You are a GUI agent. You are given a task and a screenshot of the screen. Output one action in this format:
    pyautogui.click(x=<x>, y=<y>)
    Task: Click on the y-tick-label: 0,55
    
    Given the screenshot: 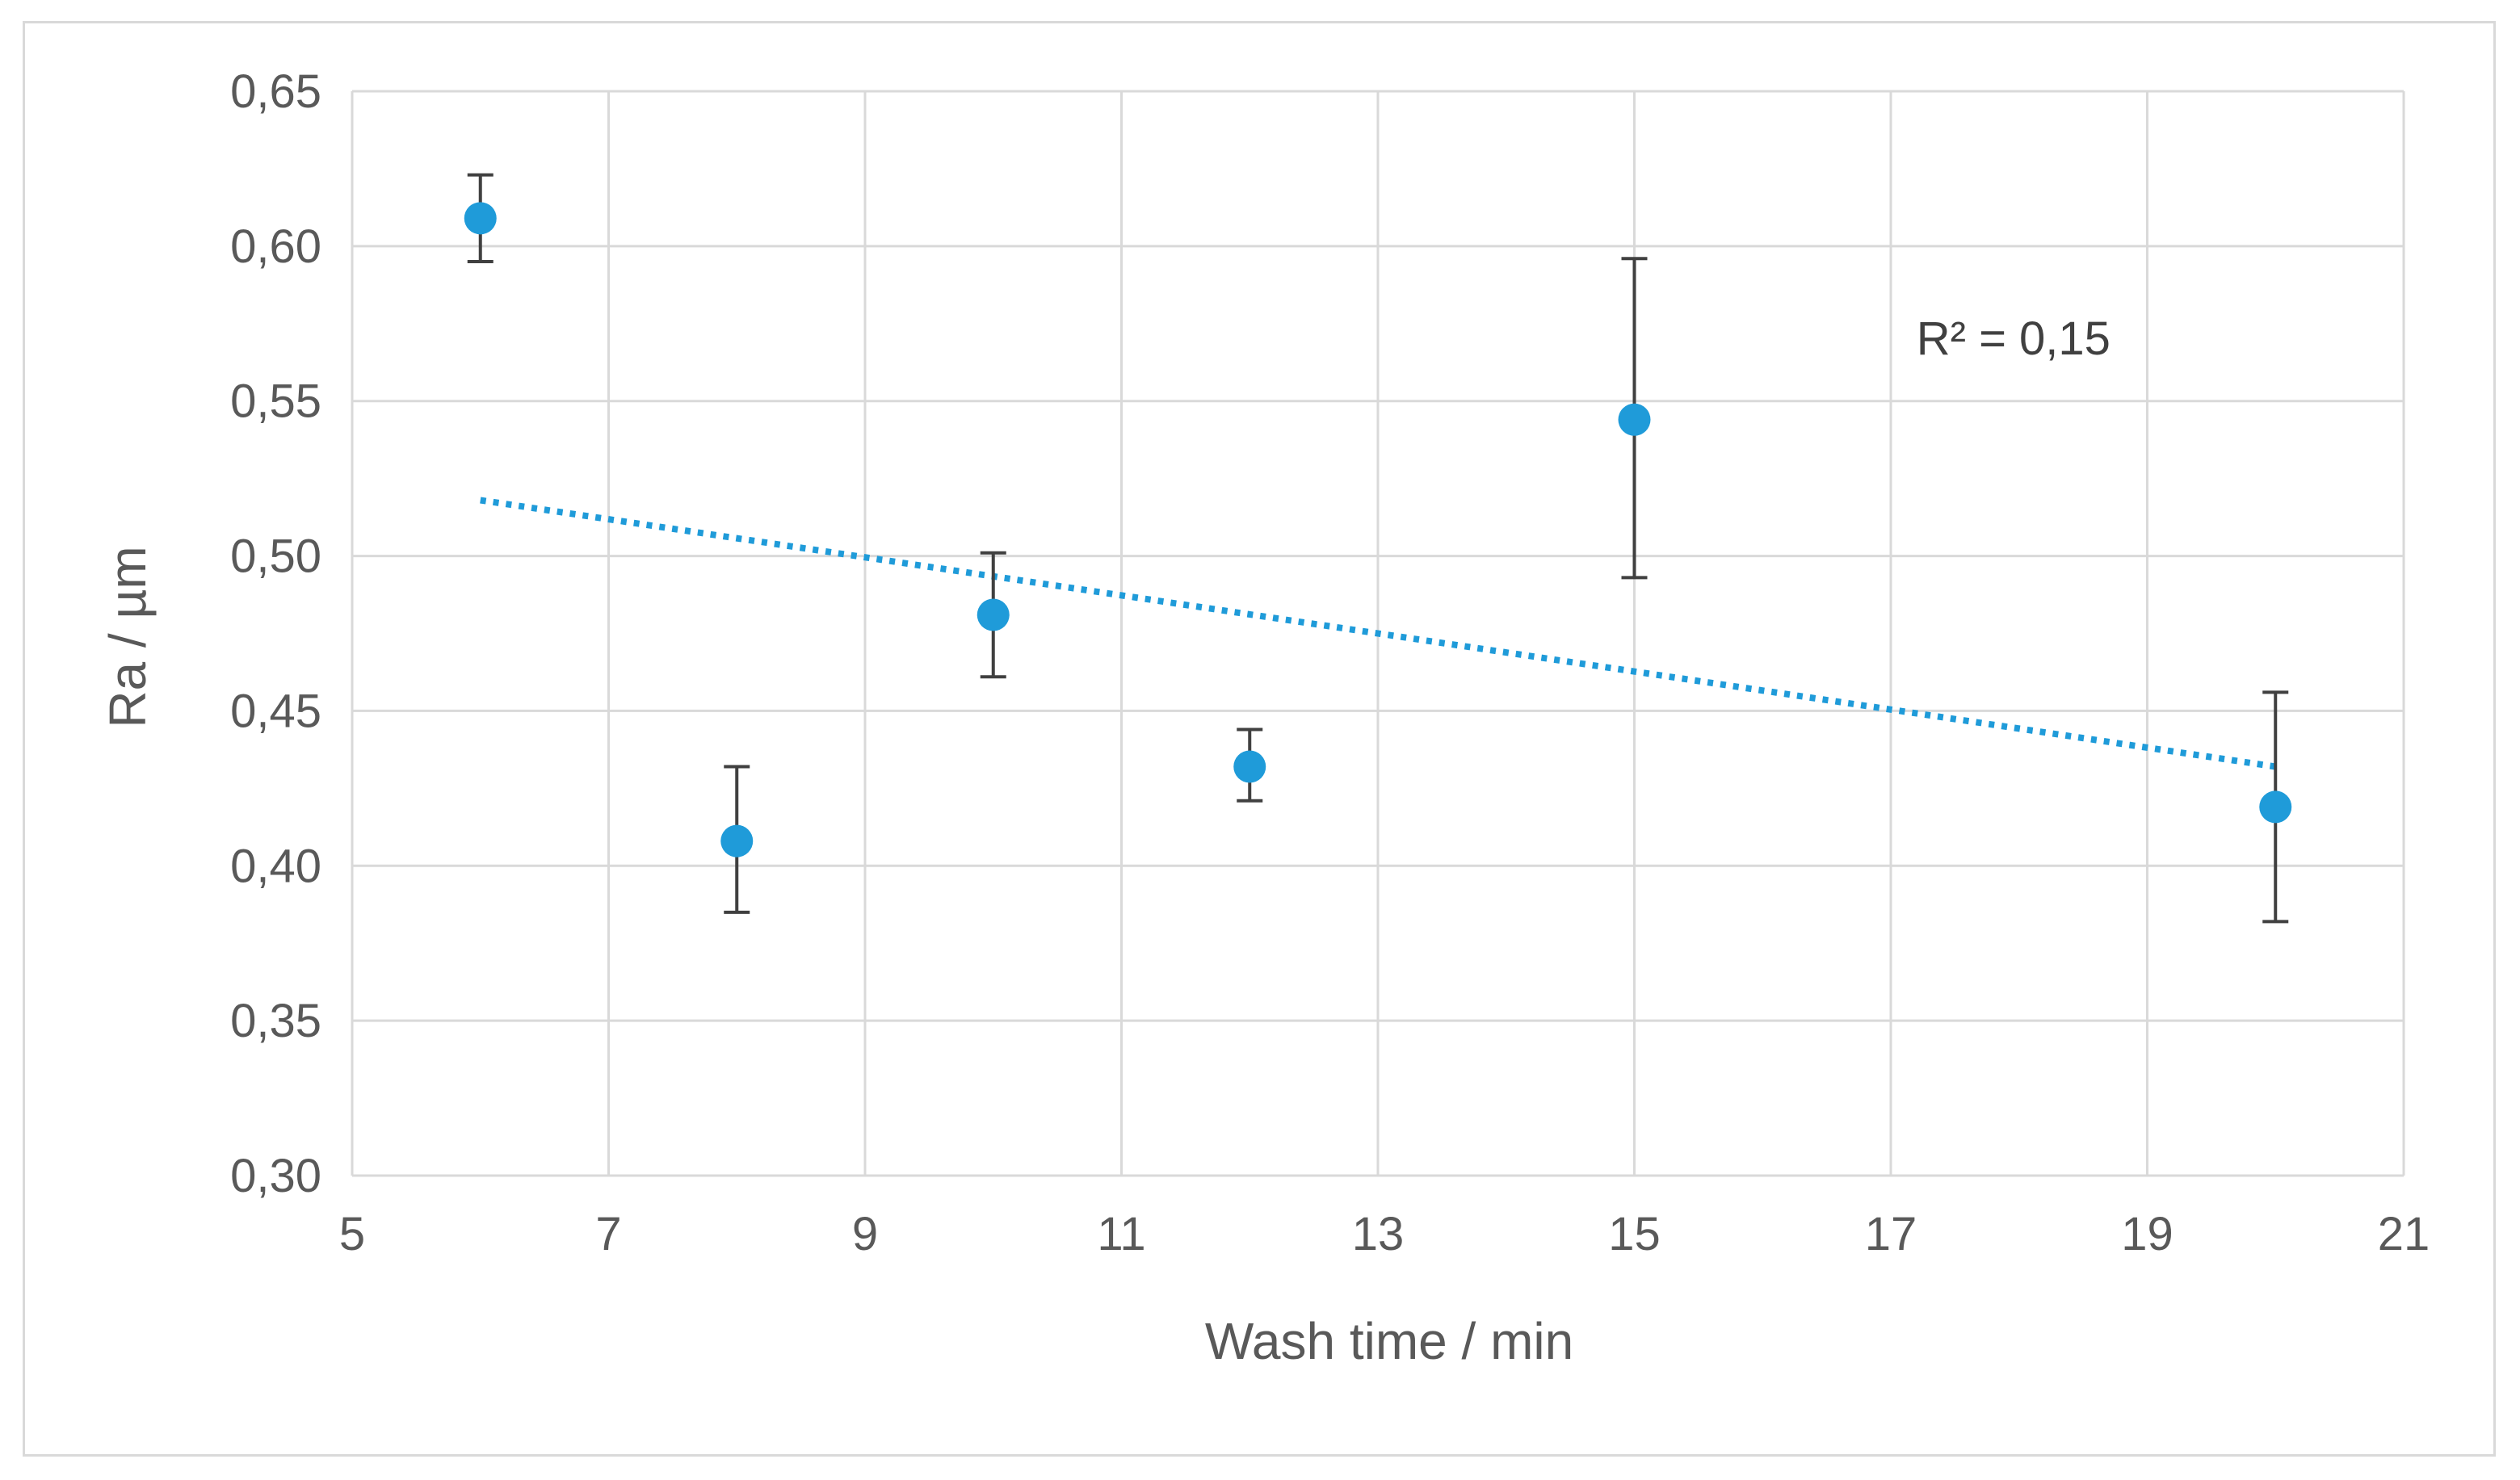 What is the action you would take?
    pyautogui.click(x=276, y=401)
    